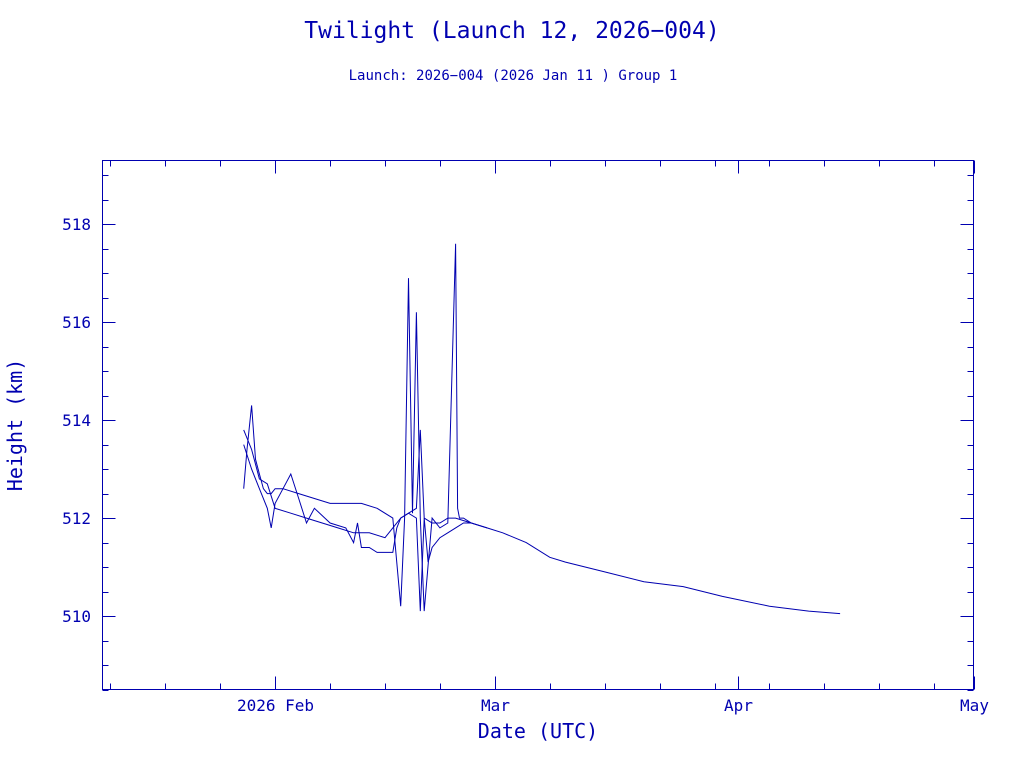 This screenshot has width=1024, height=768. Describe the element at coordinates (513, 76) in the screenshot. I see `chart-subtitle: Launch: 2026−004 (2026 Jan 11 ) Group 1` at that location.